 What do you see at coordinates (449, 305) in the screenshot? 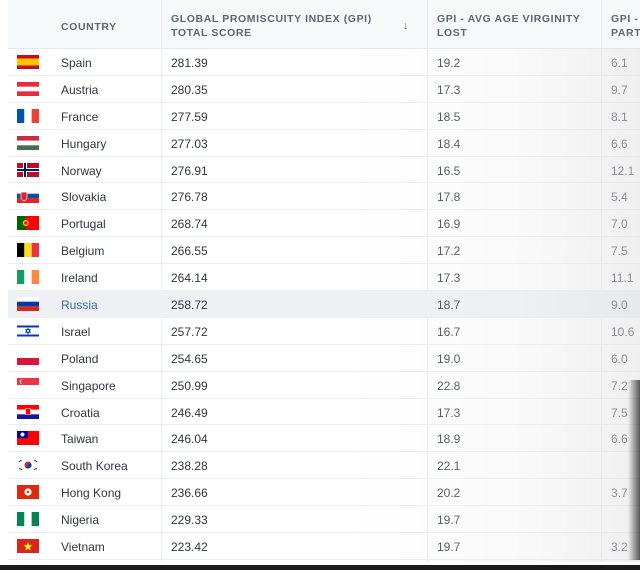
I see `avg-age-virginity-lost: 18.7` at bounding box center [449, 305].